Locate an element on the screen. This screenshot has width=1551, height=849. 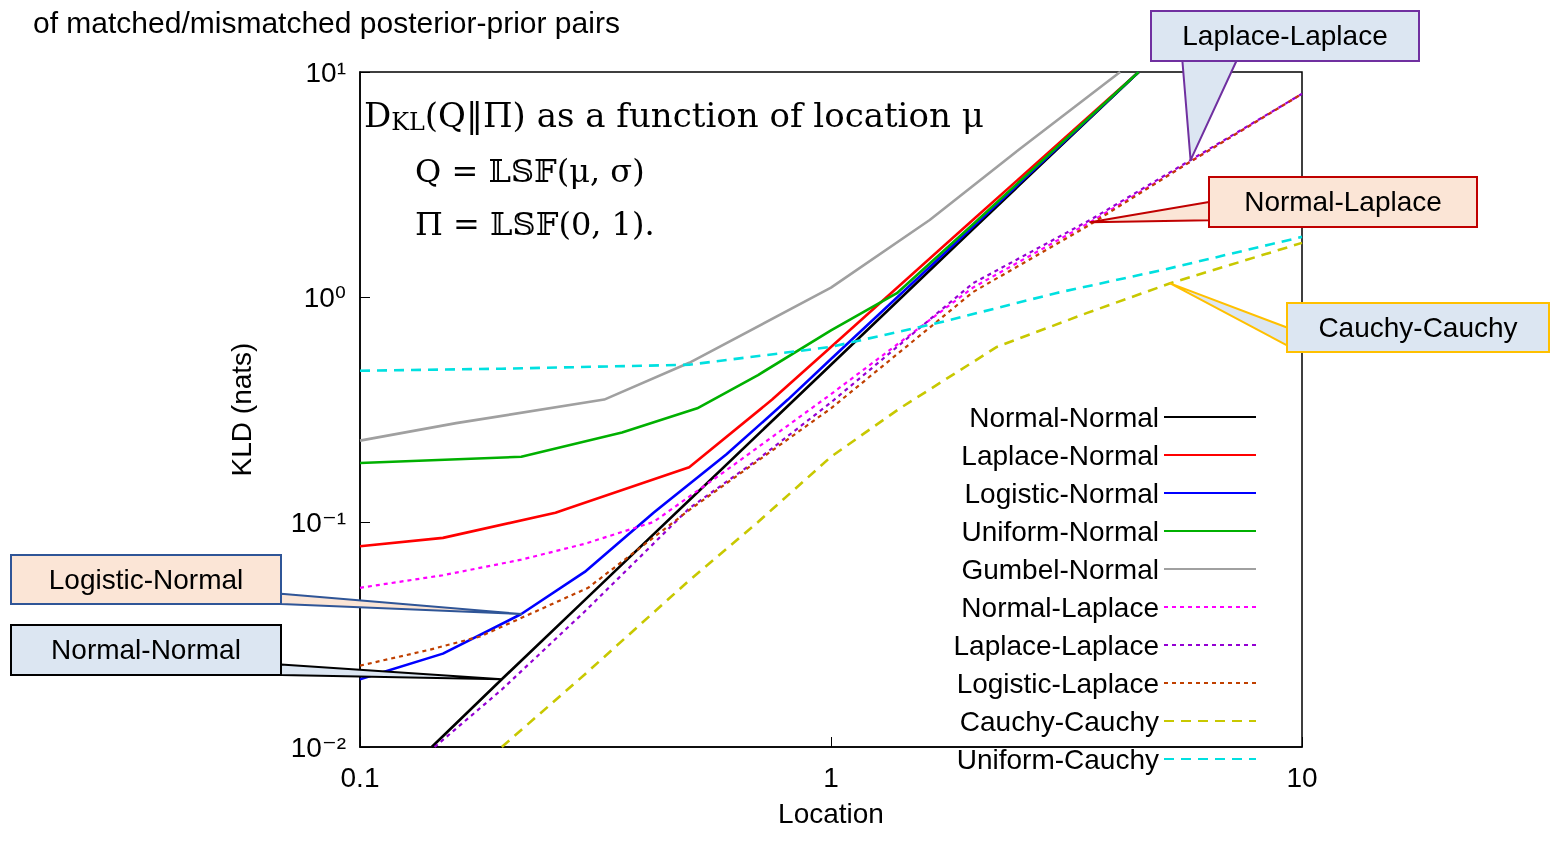
y-tick-label: 10¹ is located at coordinates (325, 72).